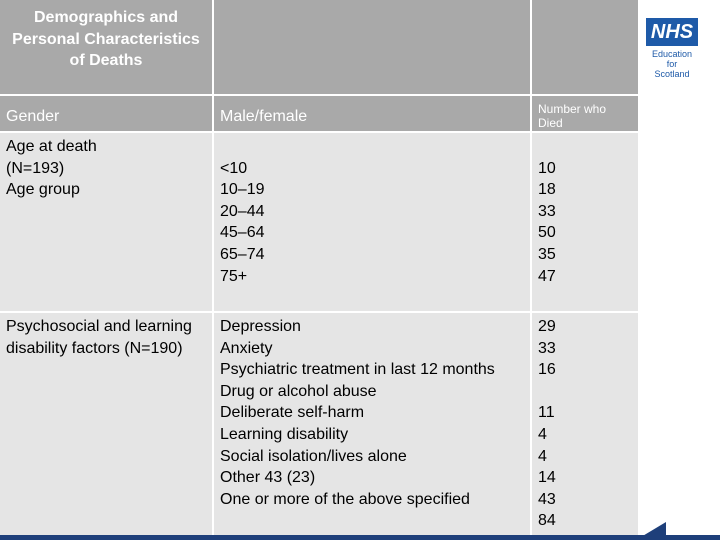  What do you see at coordinates (106, 222) in the screenshot?
I see `age-at-death-label: Age at death (N=193) Age group` at bounding box center [106, 222].